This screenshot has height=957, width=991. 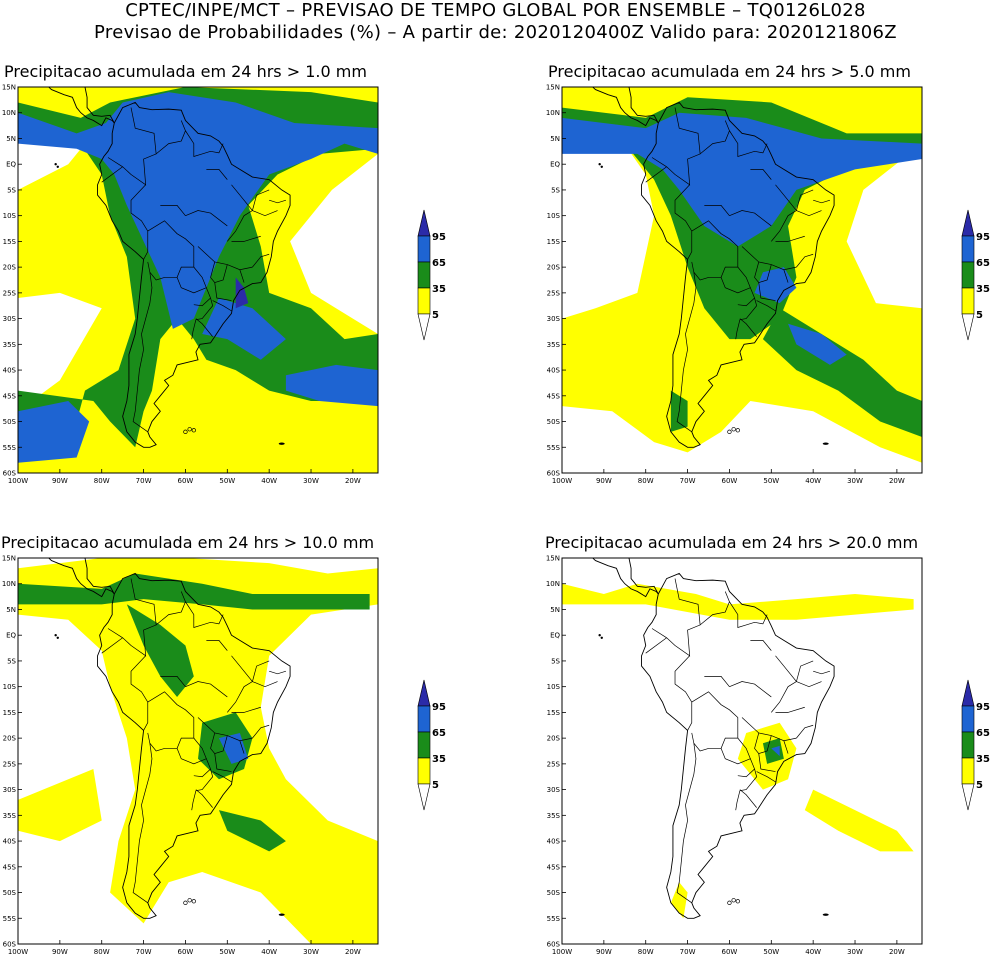 What do you see at coordinates (10, 919) in the screenshot?
I see `lat-tick-label: 55S` at bounding box center [10, 919].